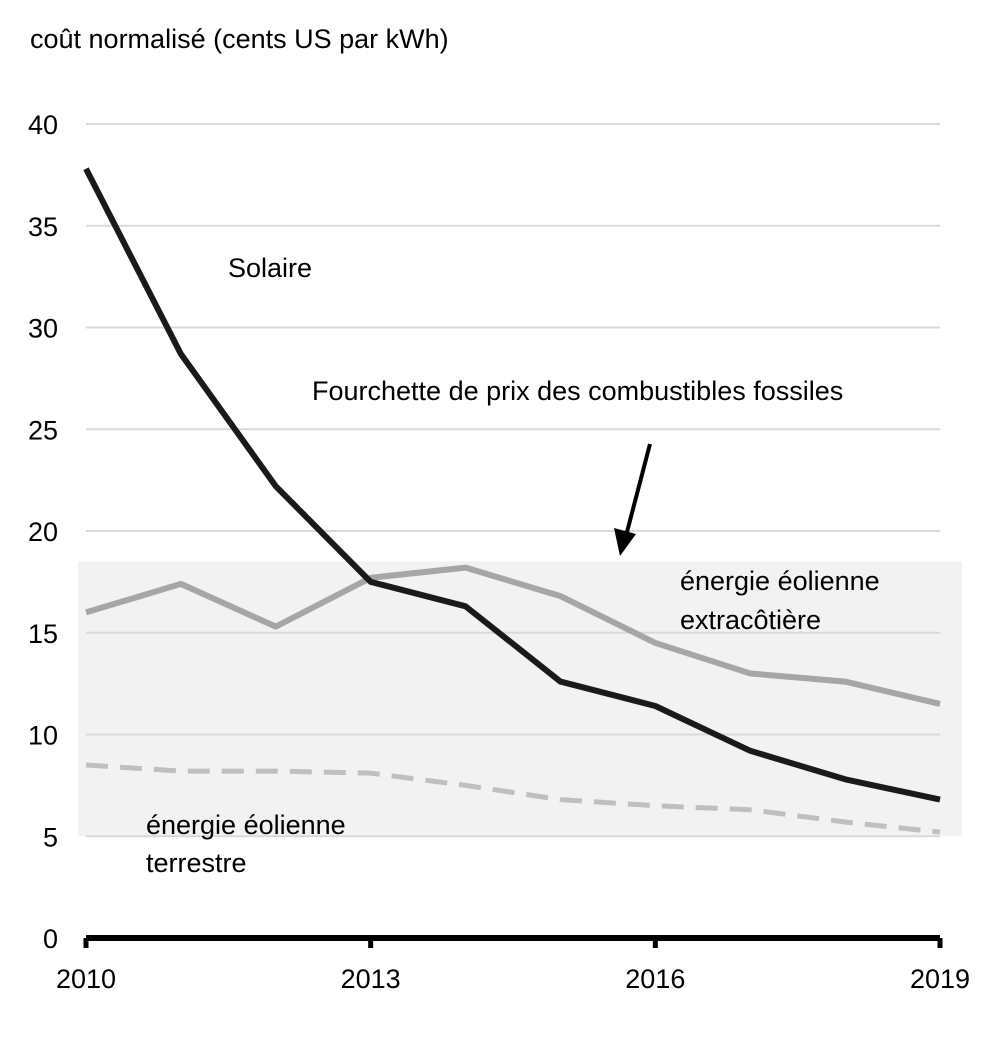  Describe the element at coordinates (655, 979) in the screenshot. I see `x-tick-label-2016: 2016` at that location.